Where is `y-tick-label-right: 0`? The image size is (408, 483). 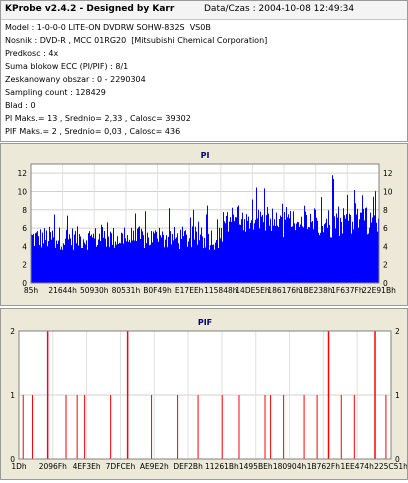 y-tick-label-right: 0 is located at coordinates (385, 283).